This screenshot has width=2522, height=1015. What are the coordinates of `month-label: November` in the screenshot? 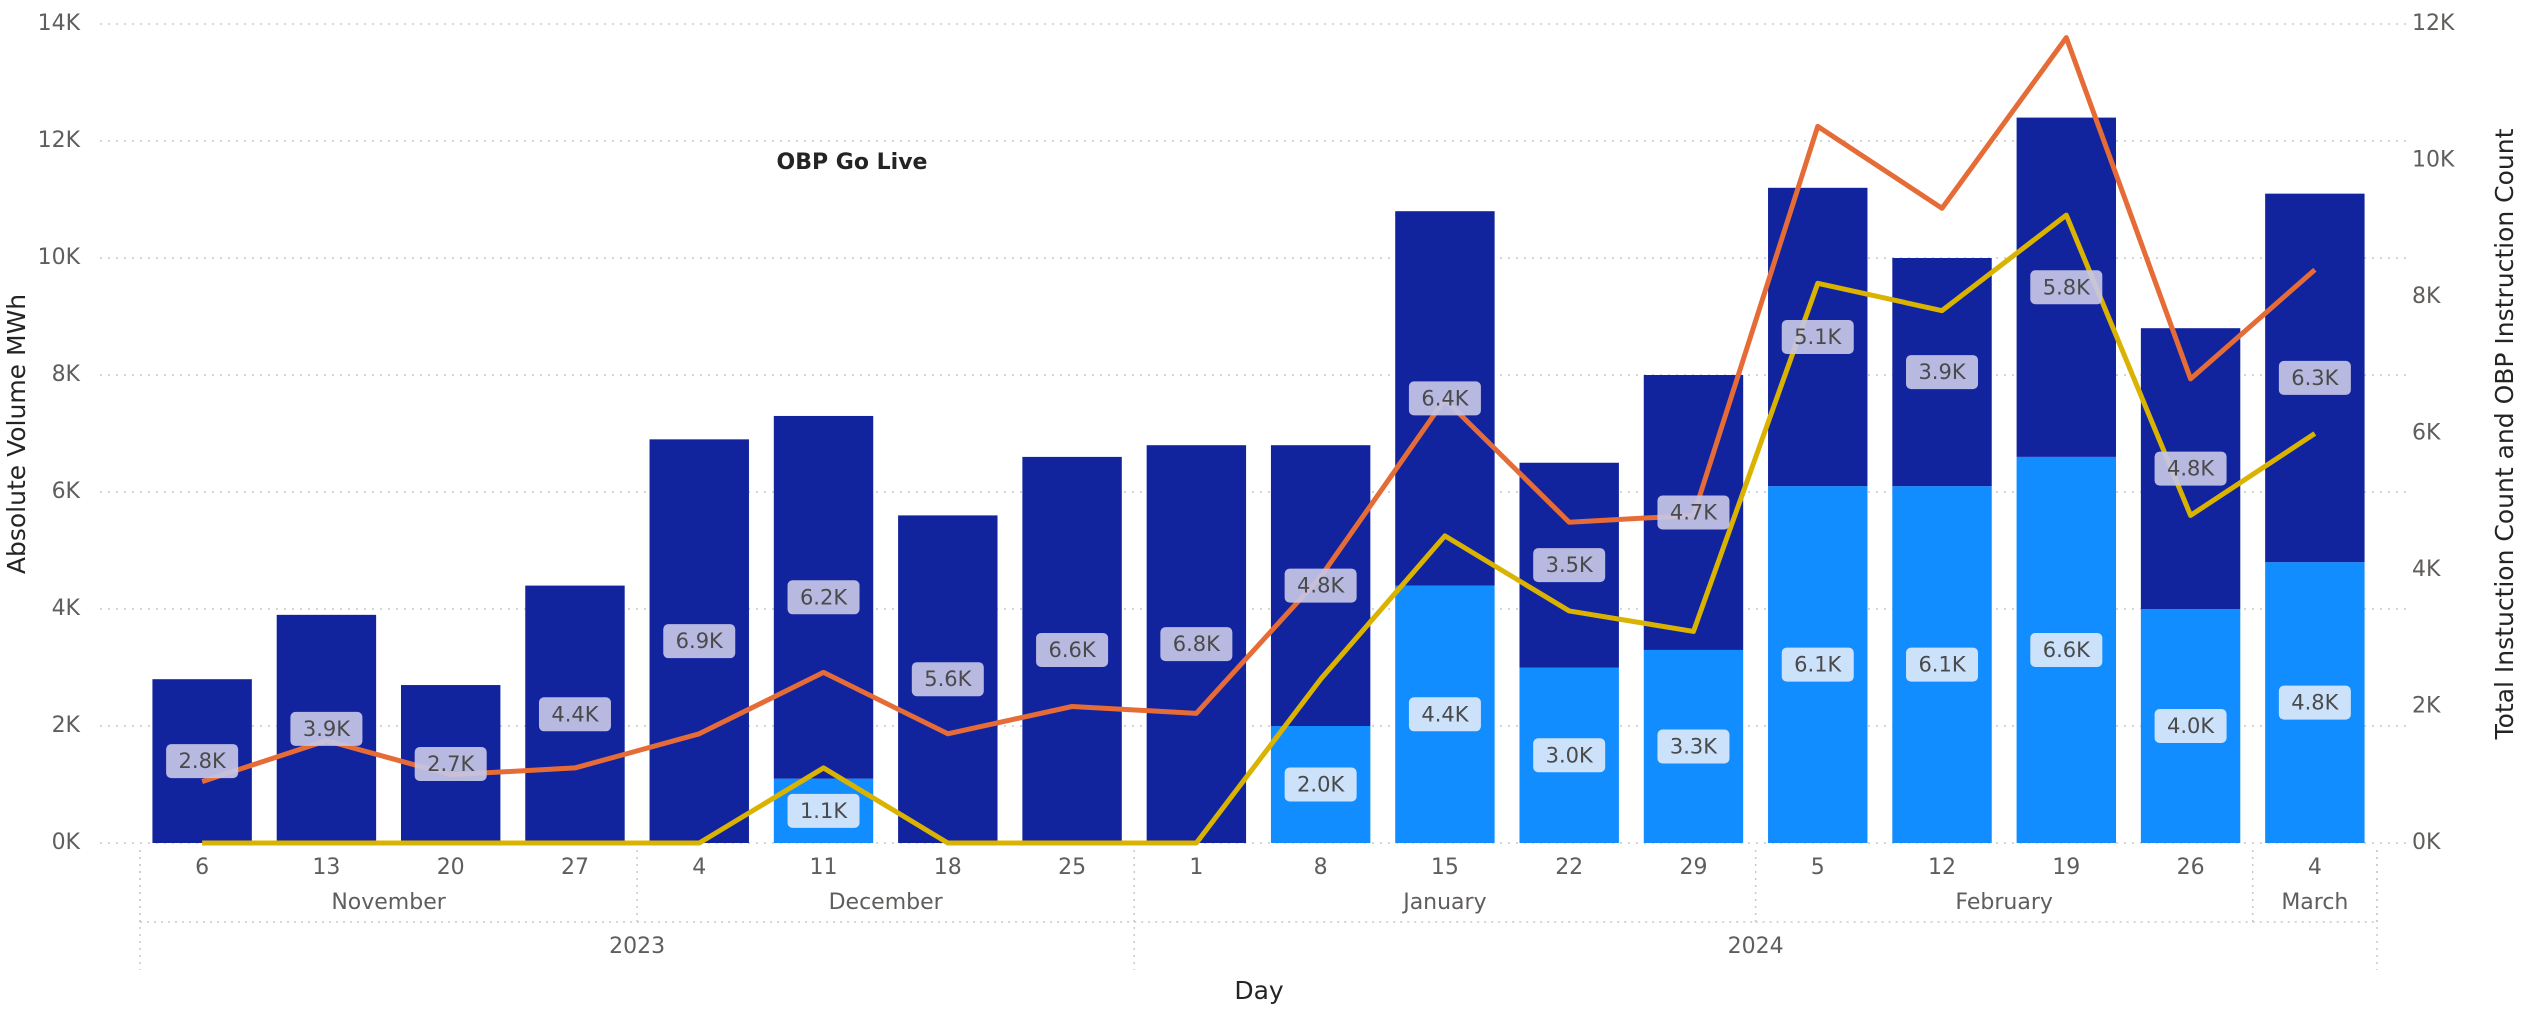 It's located at (388, 902).